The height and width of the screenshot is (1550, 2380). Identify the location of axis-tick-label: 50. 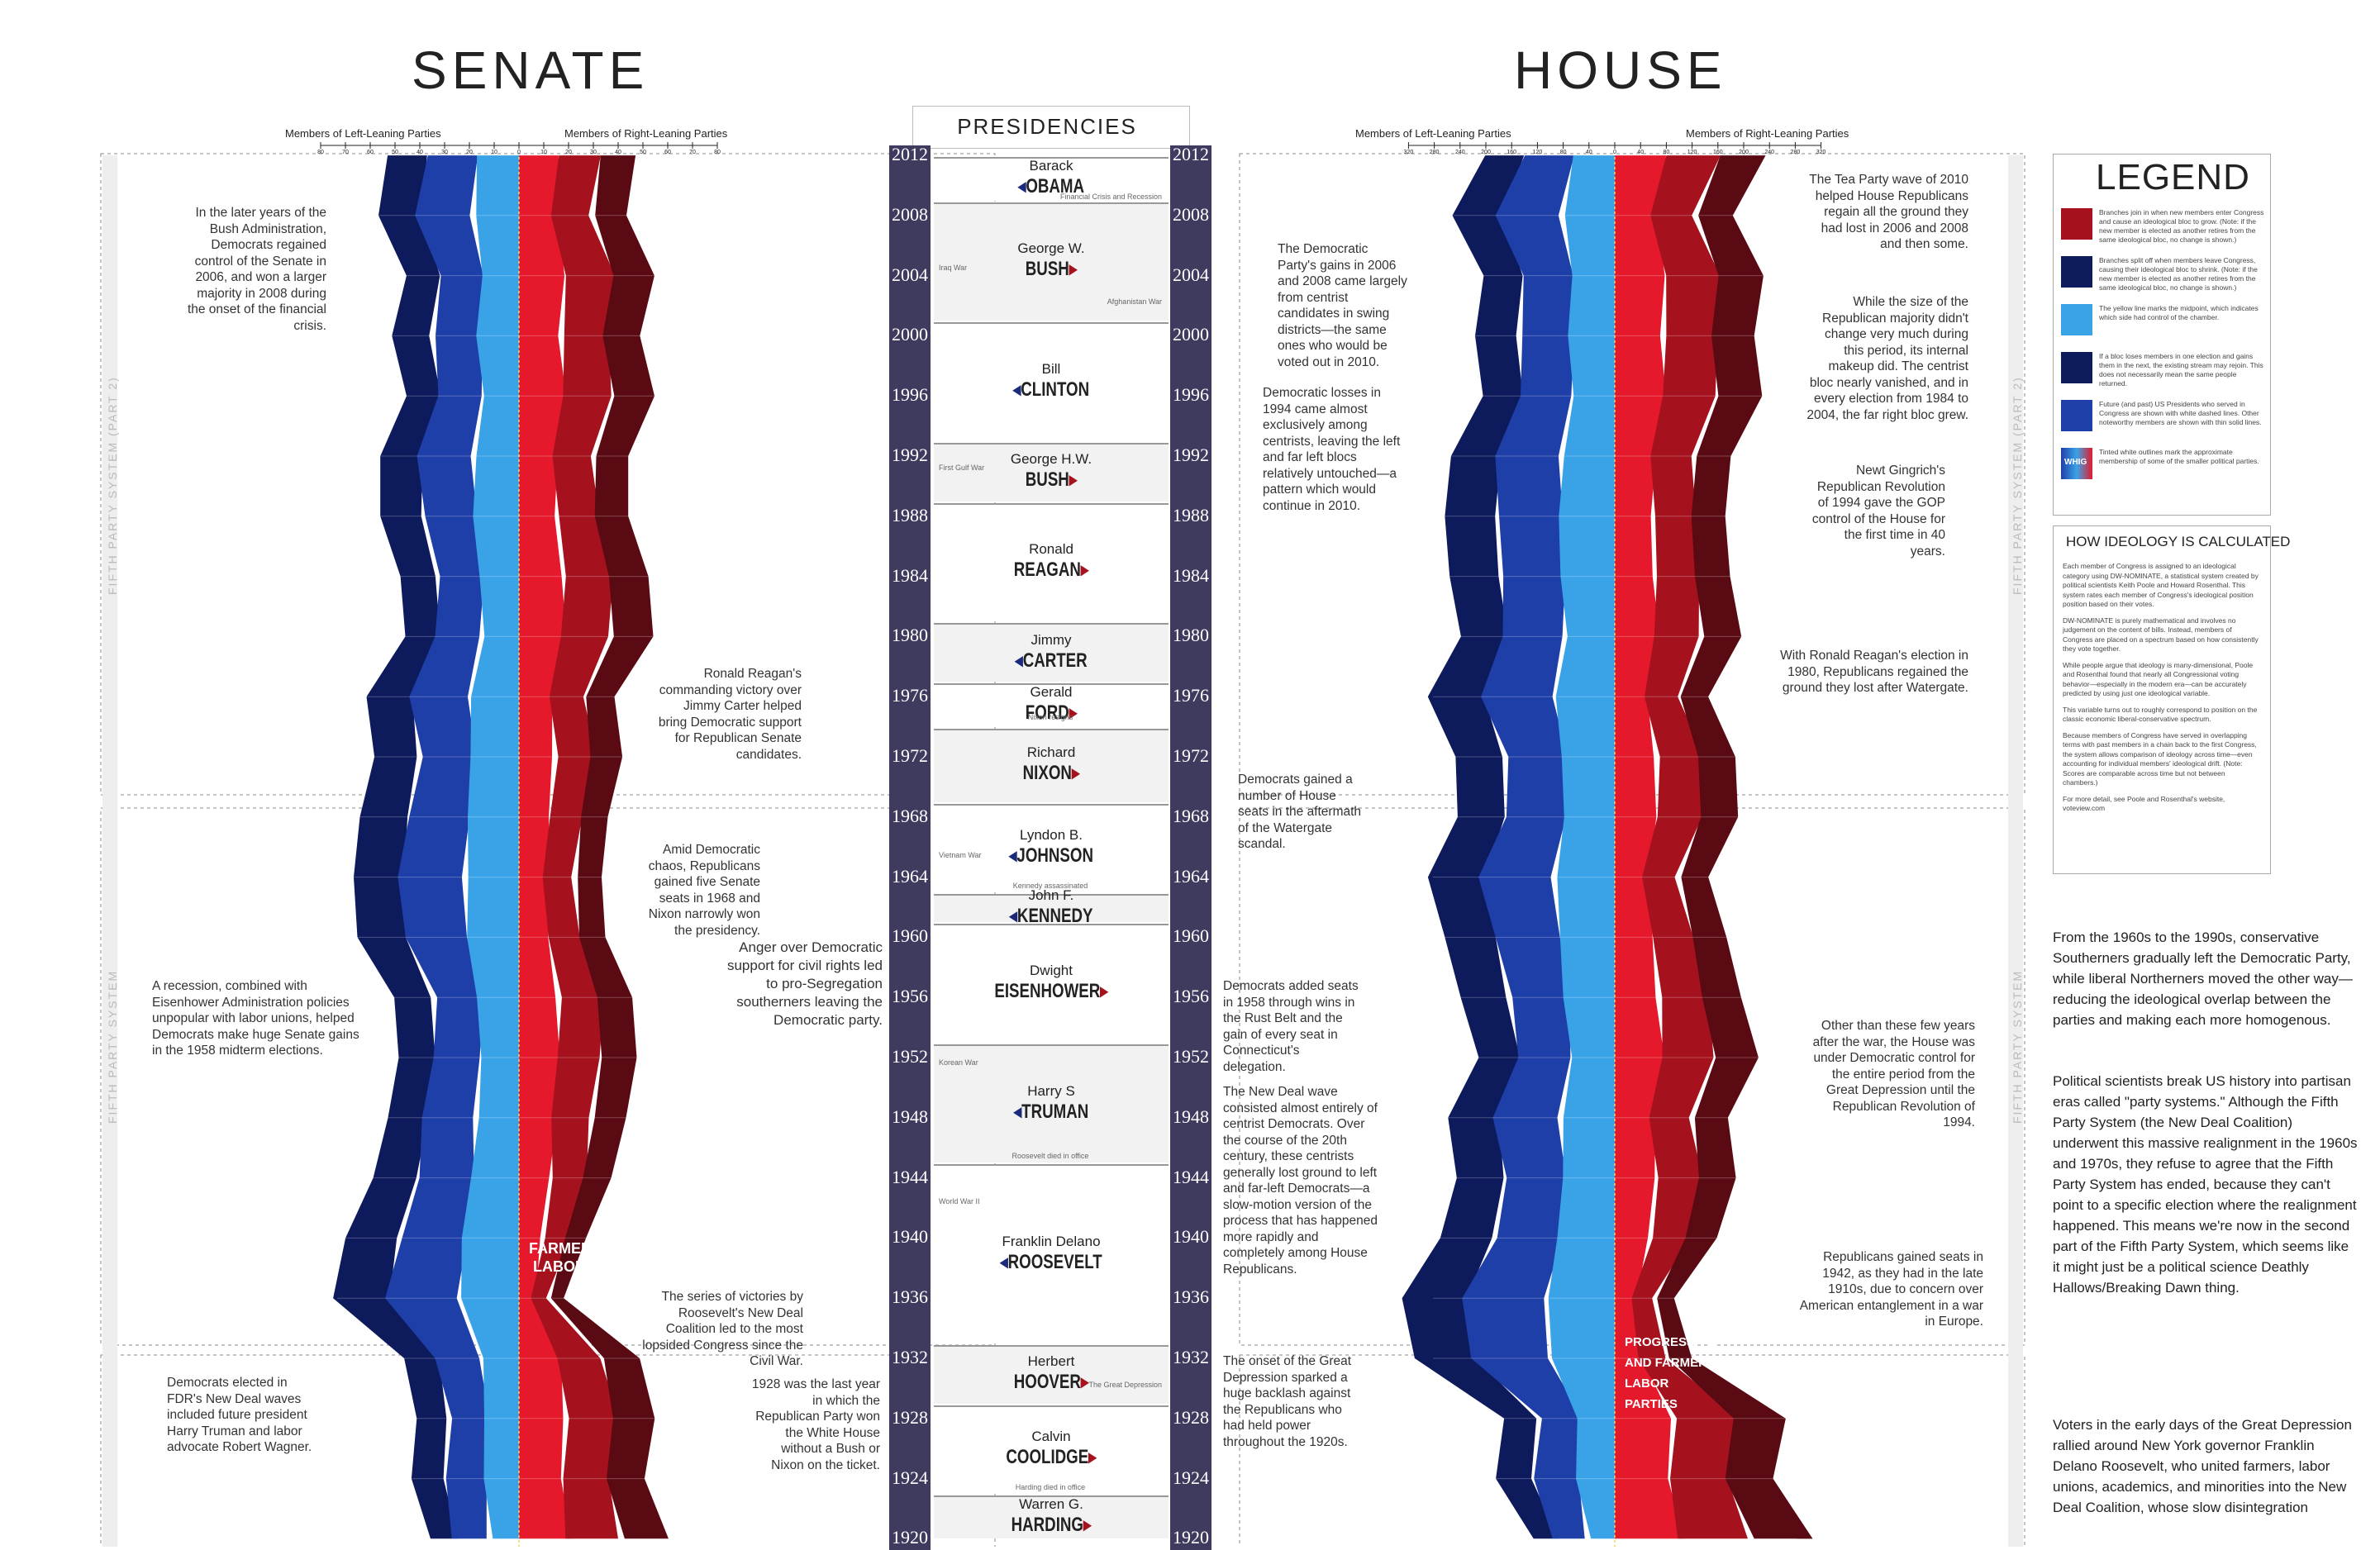
(643, 152).